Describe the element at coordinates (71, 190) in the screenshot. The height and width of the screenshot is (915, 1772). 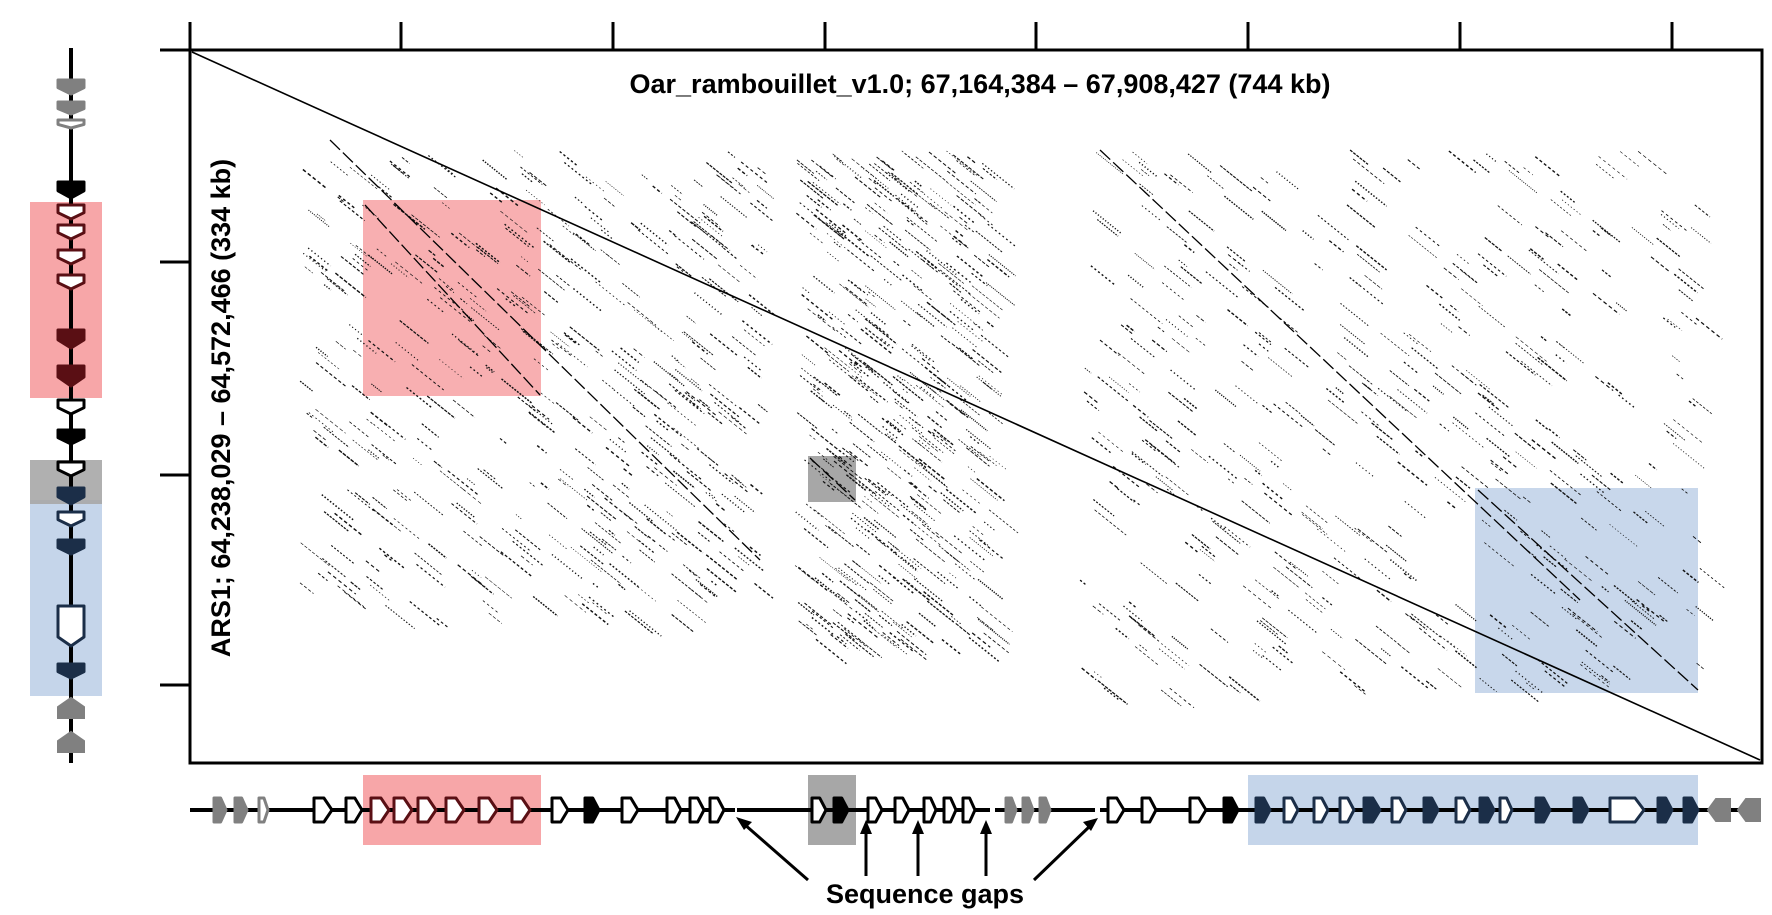
I see `black-gene` at that location.